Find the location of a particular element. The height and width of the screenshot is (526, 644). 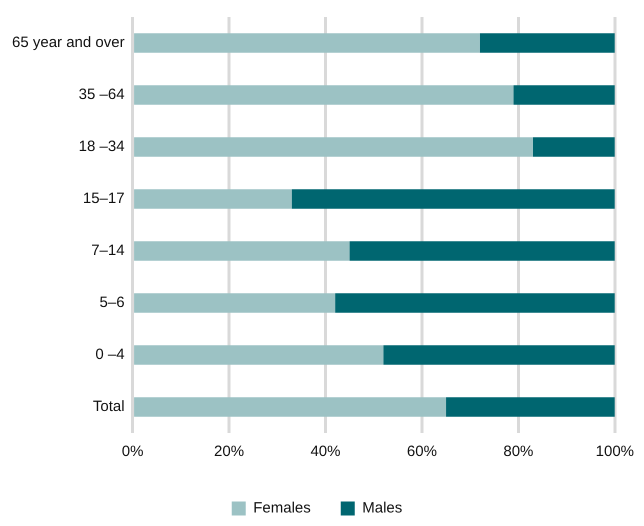

y-tick-label: 7–14 is located at coordinates (108, 251).